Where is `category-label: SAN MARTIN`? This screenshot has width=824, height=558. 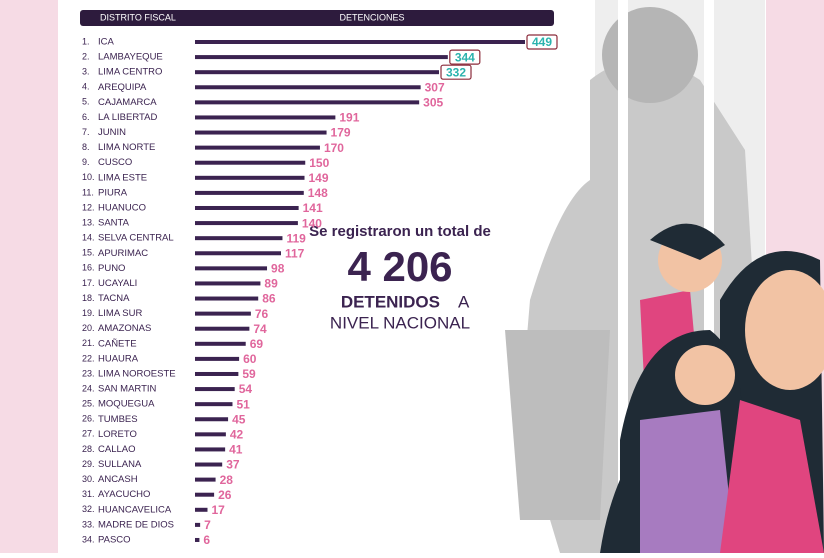 category-label: SAN MARTIN is located at coordinates (127, 389).